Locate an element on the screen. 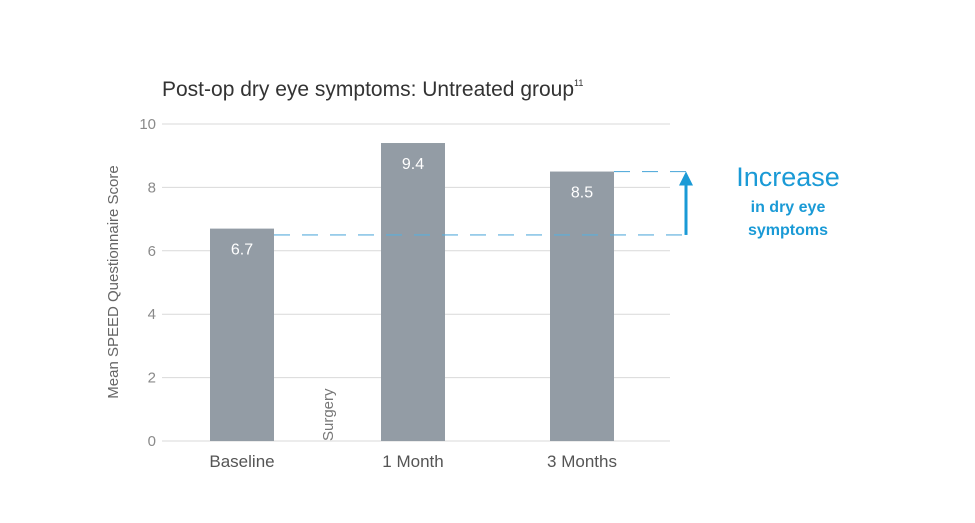 The height and width of the screenshot is (523, 975). increase-subtitle-line-2: symptoms is located at coordinates (788, 230).